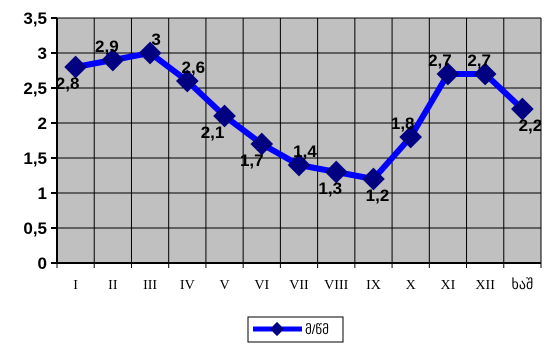 This screenshot has height=350, width=547. Describe the element at coordinates (299, 285) in the screenshot. I see `x-tick-label: VII` at that location.